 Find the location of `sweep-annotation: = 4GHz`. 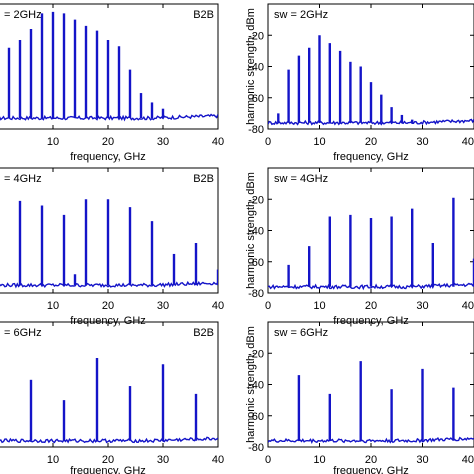

sweep-annotation: = 4GHz is located at coordinates (23, 179).